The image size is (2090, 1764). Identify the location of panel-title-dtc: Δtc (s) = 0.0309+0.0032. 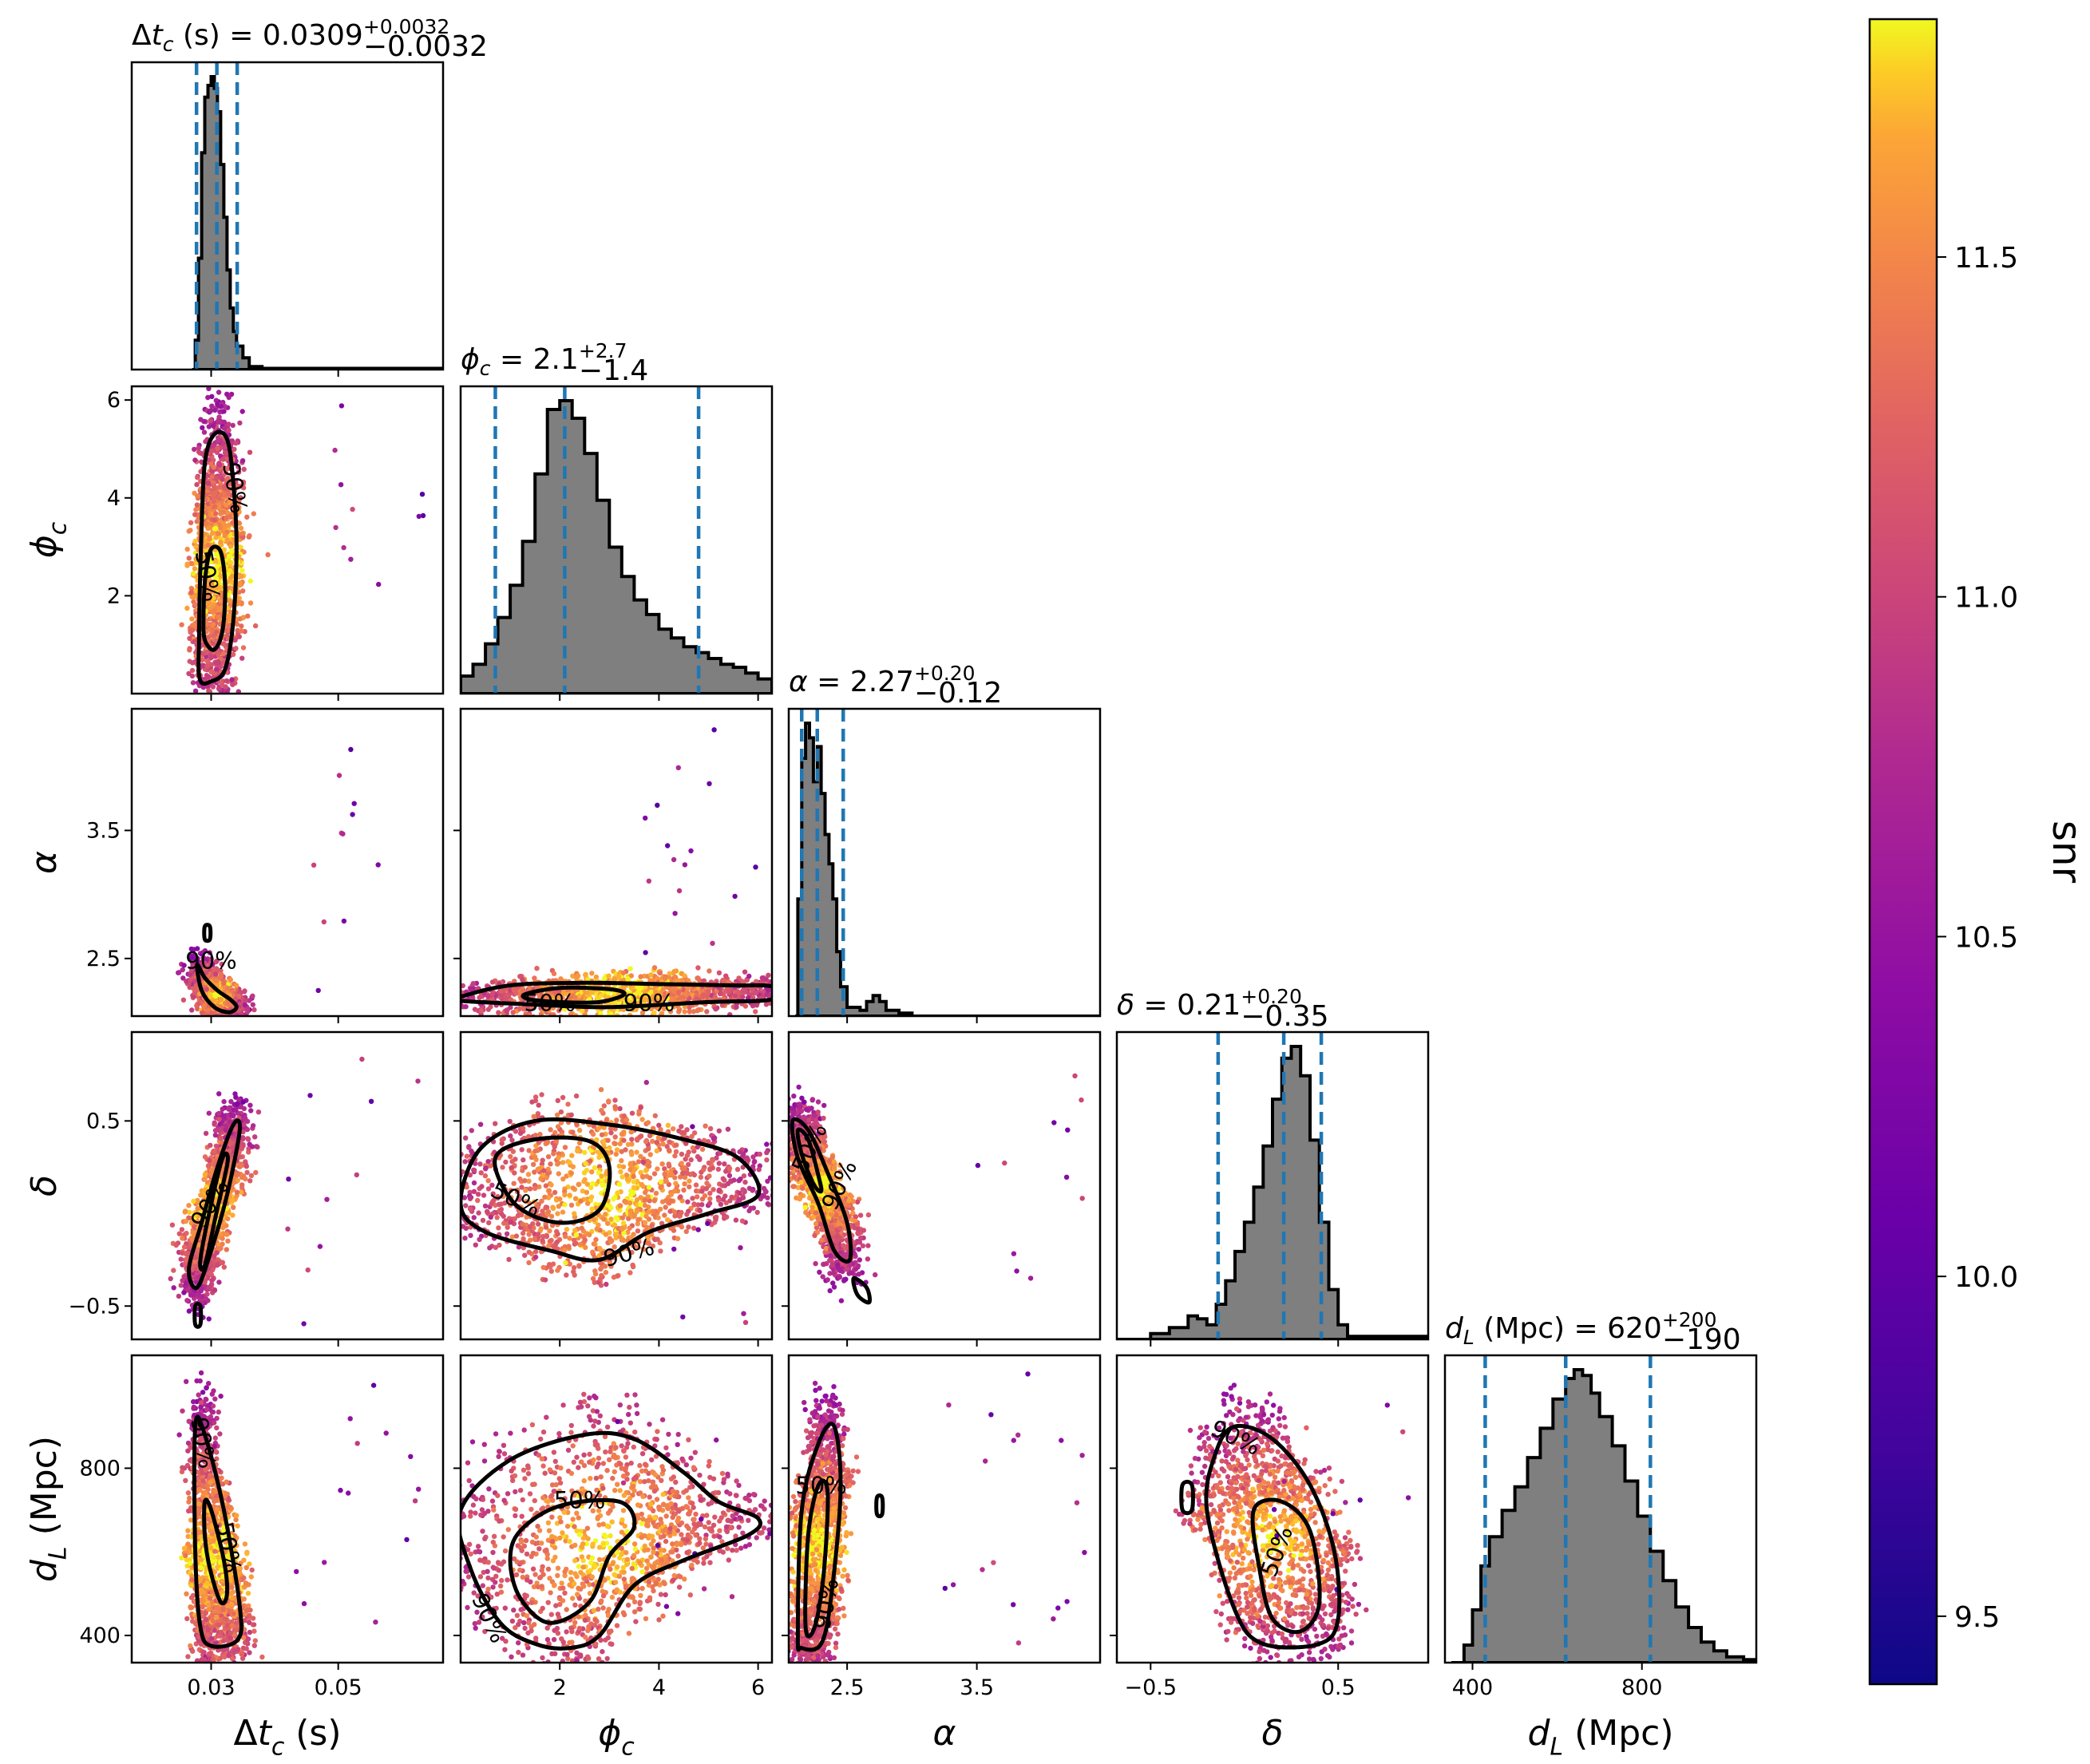
(290, 35).